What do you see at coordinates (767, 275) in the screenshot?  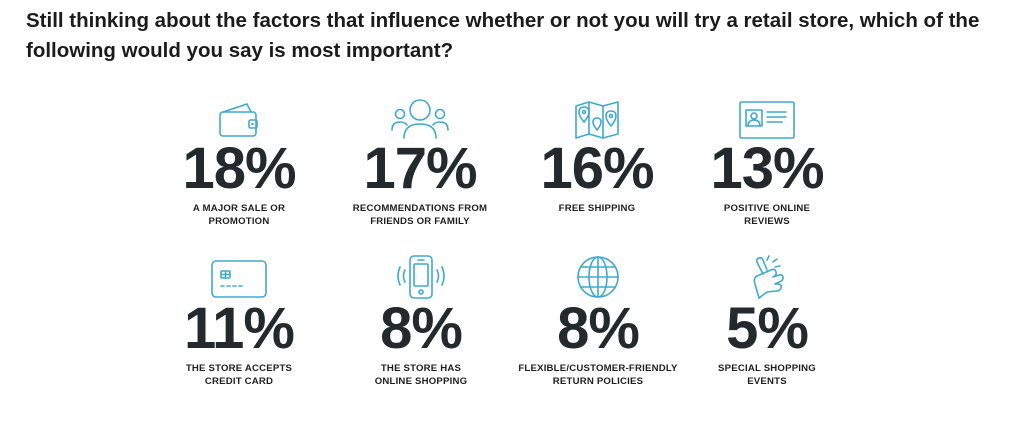 I see `snapping-hand-icon` at bounding box center [767, 275].